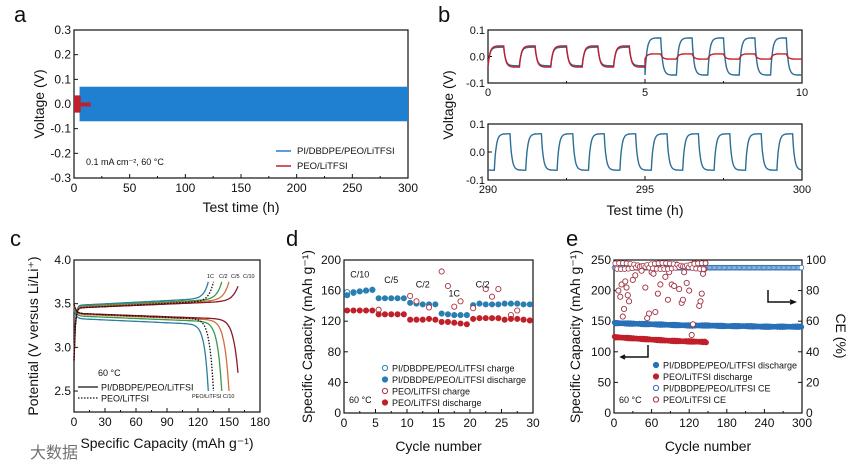 This screenshot has width=854, height=467. What do you see at coordinates (292, 238) in the screenshot?
I see `panel-letter: d` at bounding box center [292, 238].